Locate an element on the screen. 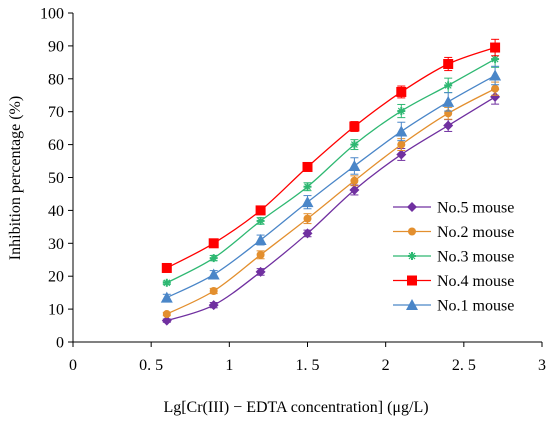  y-tick-label: 20 is located at coordinates (56, 277).